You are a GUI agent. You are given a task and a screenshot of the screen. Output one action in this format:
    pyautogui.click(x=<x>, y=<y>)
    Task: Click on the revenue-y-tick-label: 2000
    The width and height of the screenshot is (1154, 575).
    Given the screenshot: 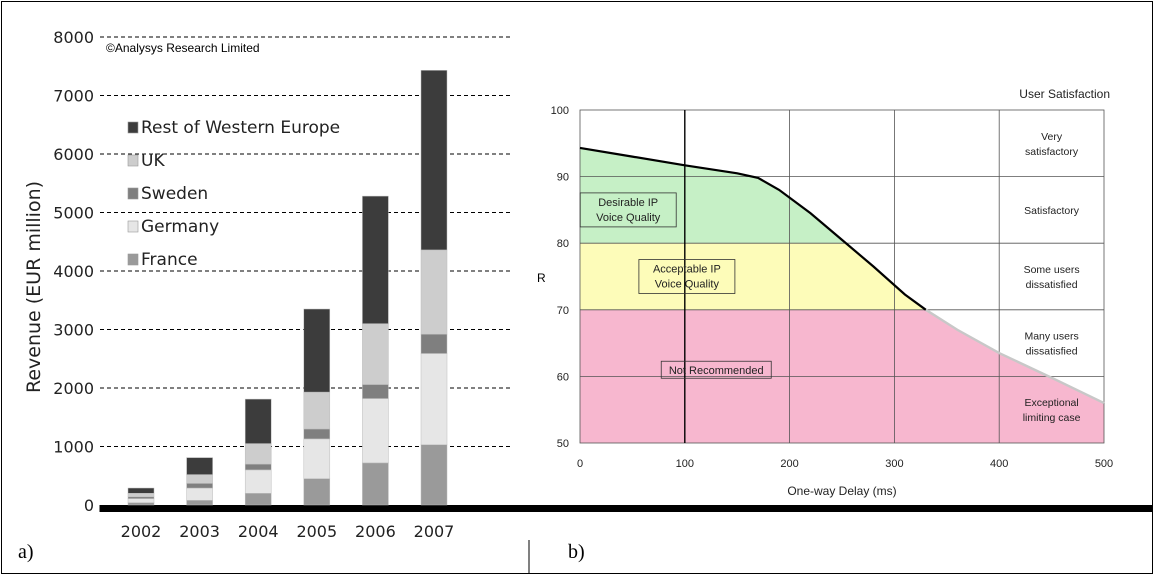 What is the action you would take?
    pyautogui.click(x=73, y=388)
    